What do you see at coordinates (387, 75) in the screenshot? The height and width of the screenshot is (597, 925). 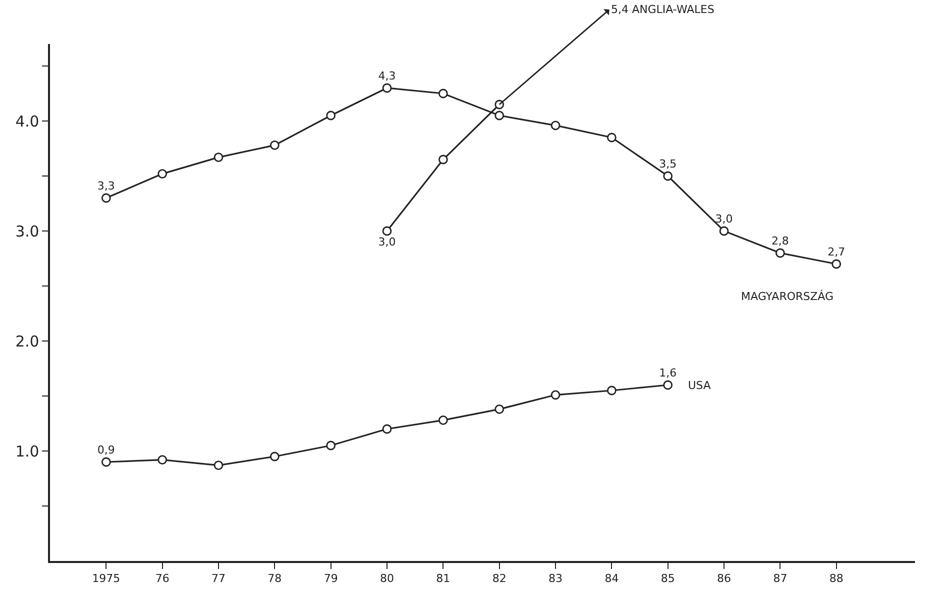 I see `data-label: 4,3` at bounding box center [387, 75].